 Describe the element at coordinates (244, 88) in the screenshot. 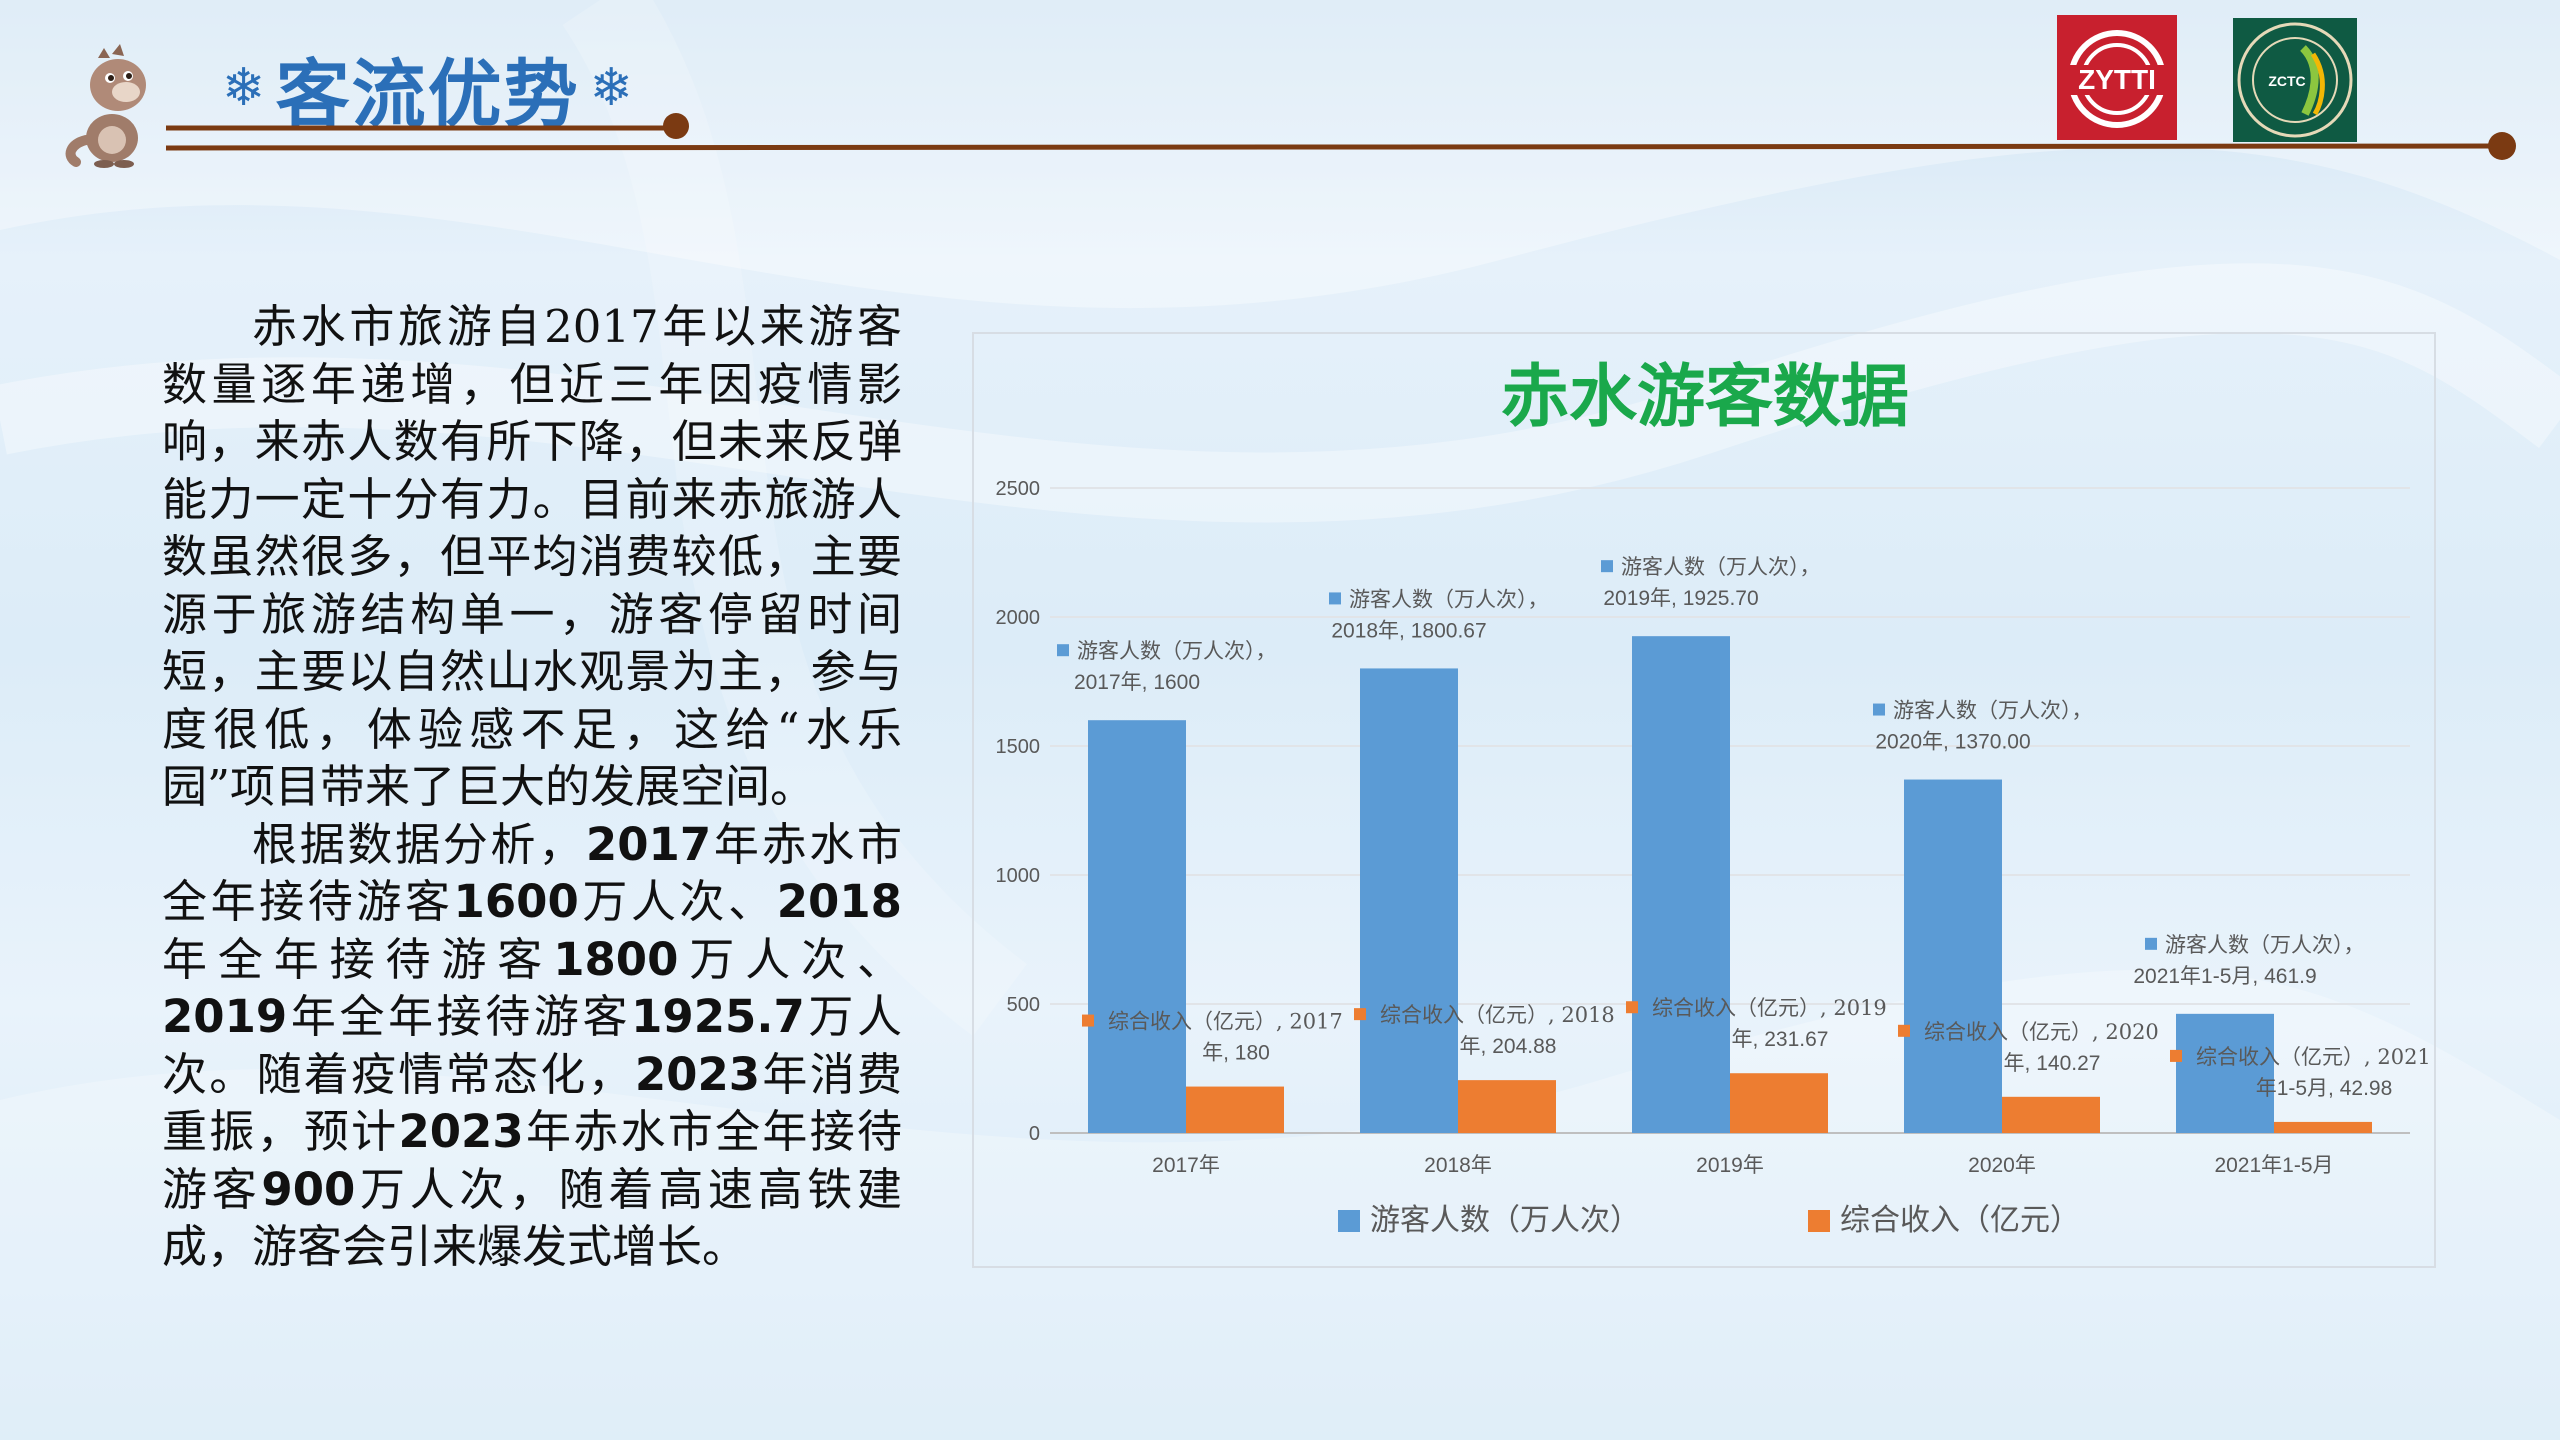

I see `snowflake-left-icon: ❄` at that location.